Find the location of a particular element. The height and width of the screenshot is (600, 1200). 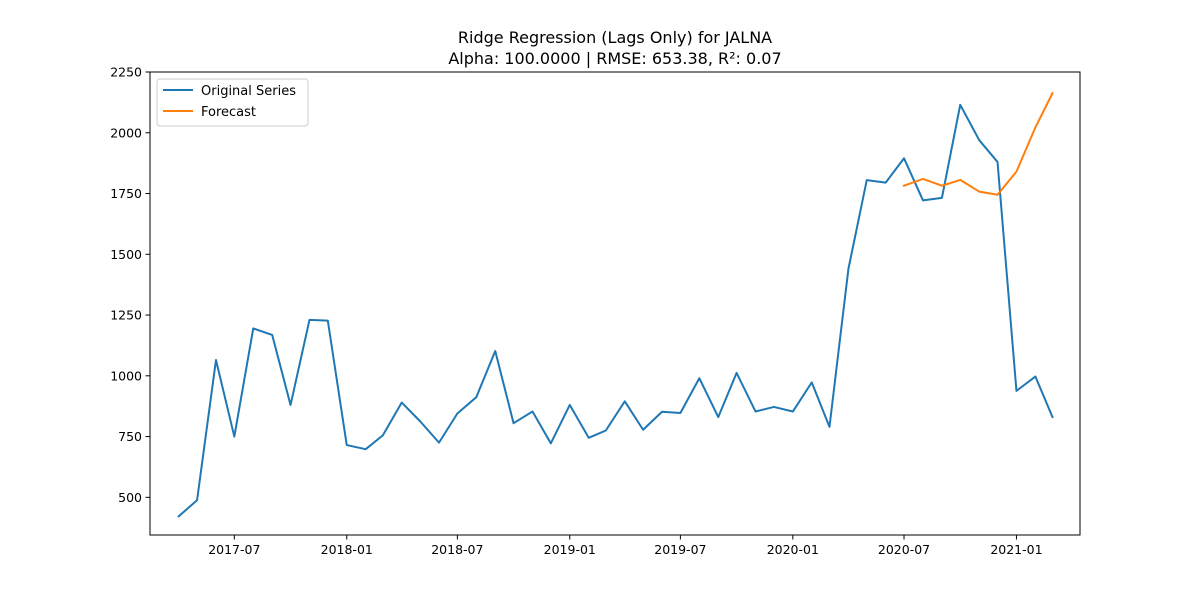

y-tick-label: 1500 is located at coordinates (126, 254).